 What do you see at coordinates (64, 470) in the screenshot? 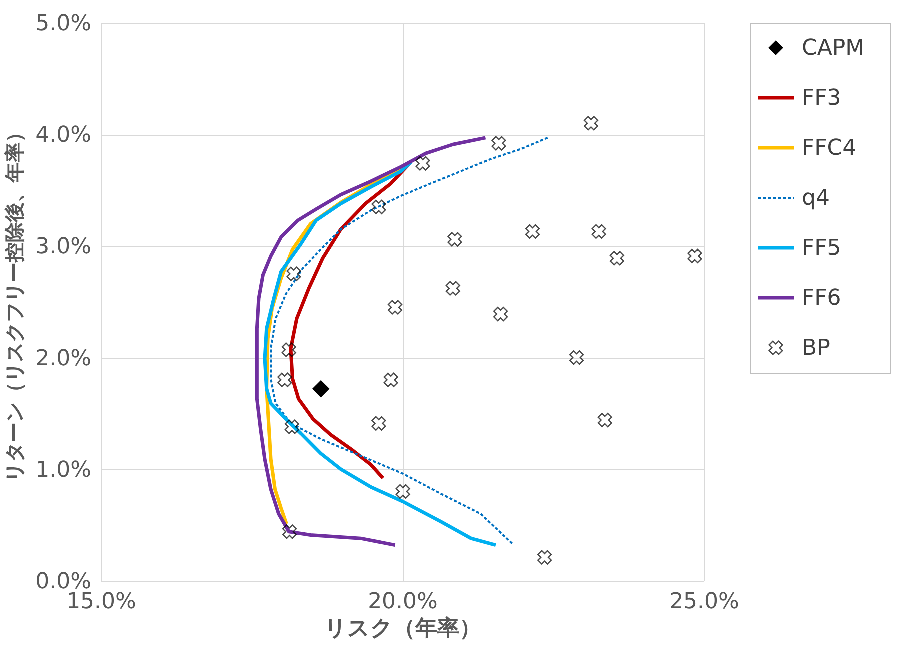
I see `y-tick-label: 1.0%` at bounding box center [64, 470].